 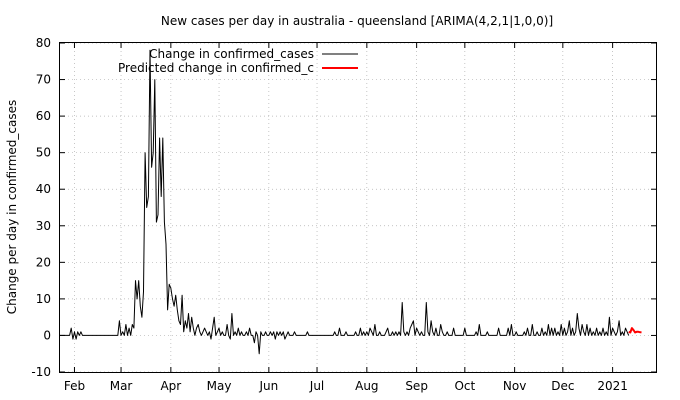 I want to click on x-tick-label: Jul, so click(x=316, y=386).